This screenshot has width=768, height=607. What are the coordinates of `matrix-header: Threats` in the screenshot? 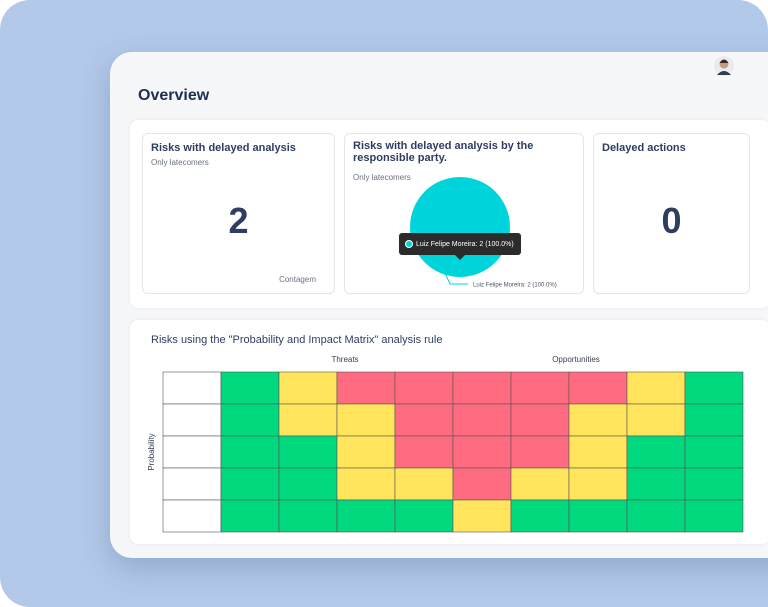 It's located at (344, 359).